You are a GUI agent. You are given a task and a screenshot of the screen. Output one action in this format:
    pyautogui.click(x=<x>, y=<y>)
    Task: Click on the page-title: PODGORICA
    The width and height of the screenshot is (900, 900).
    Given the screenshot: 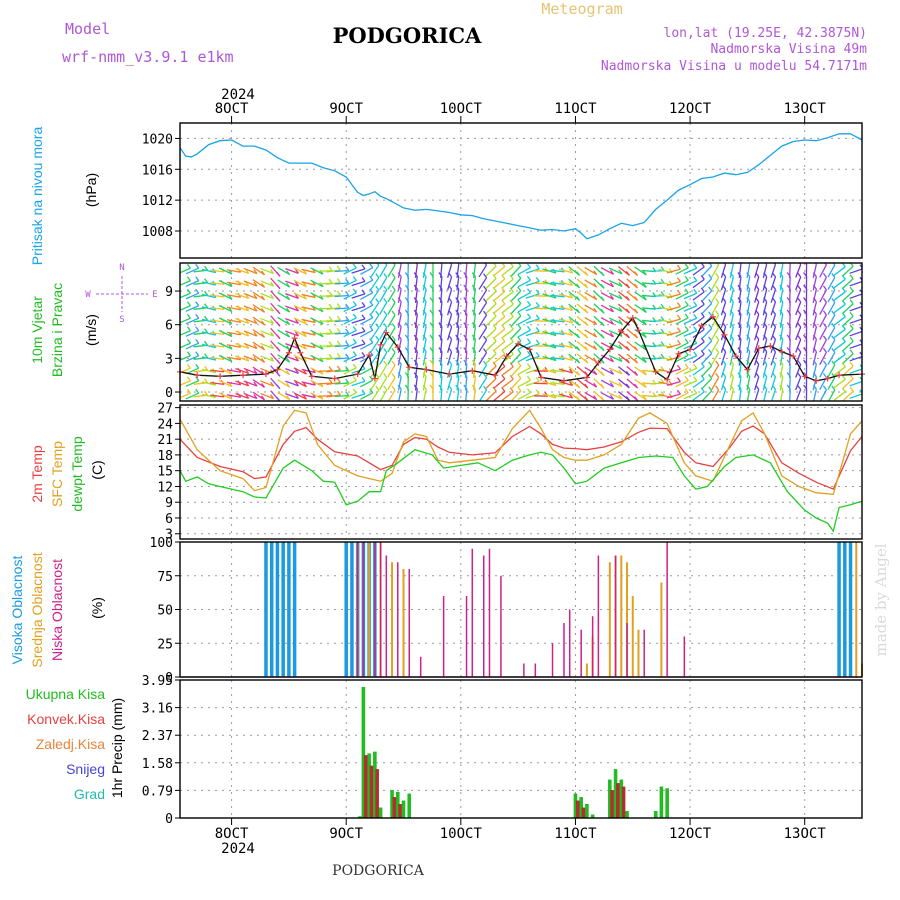 What is the action you would take?
    pyautogui.click(x=408, y=35)
    